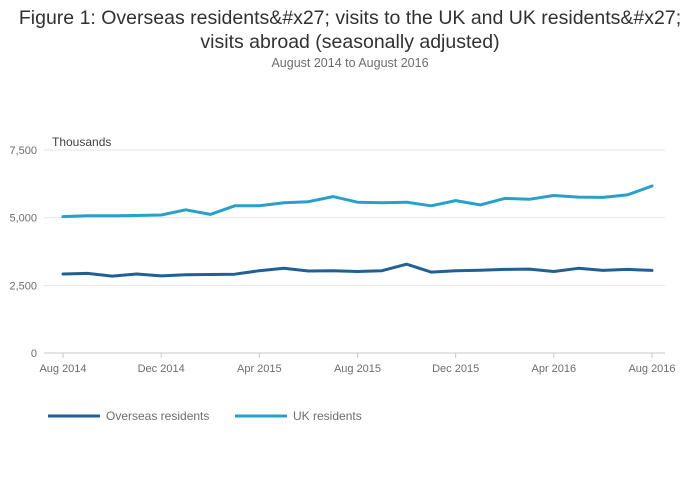  Describe the element at coordinates (23, 151) in the screenshot. I see `y-tick-label: 7,500` at that location.